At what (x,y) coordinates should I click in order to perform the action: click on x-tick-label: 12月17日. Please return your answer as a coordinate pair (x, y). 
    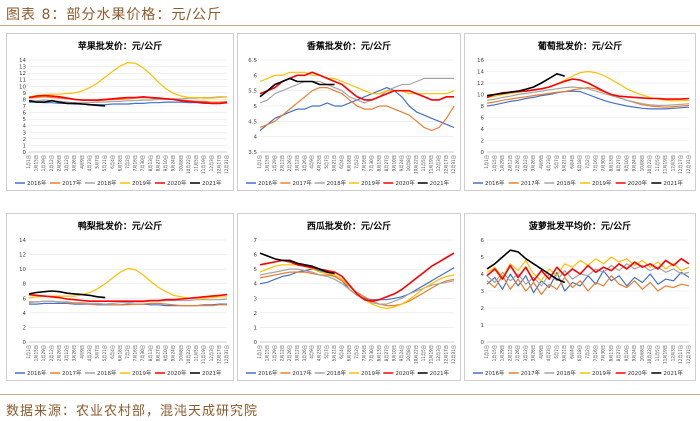
    Looking at the image, I should click on (447, 354).